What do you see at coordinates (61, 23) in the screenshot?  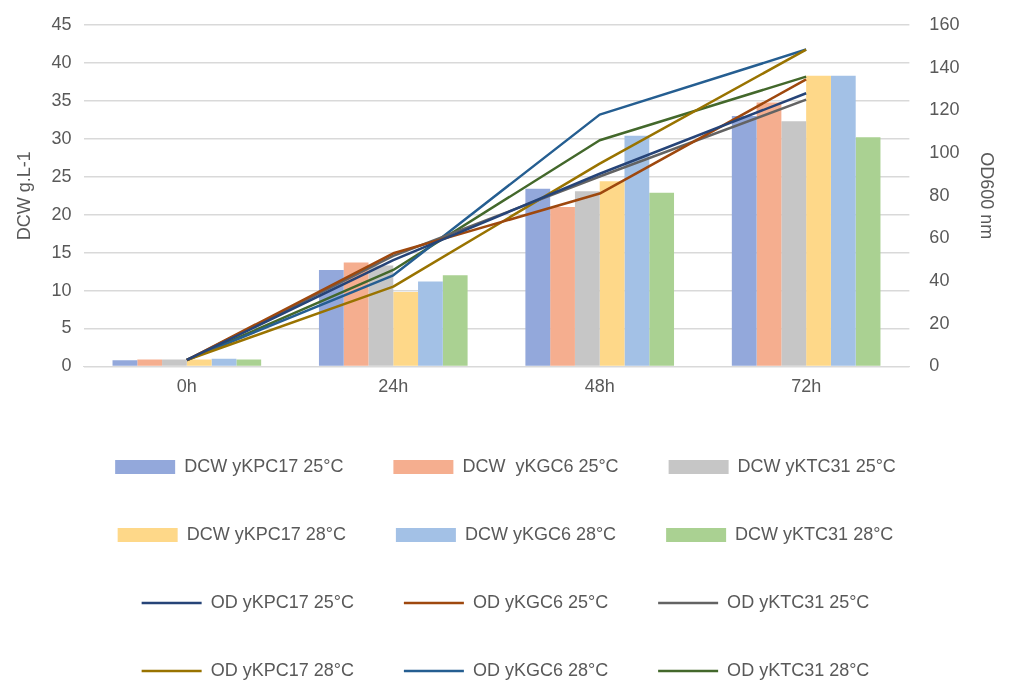 I see `y-tick-label: 45` at bounding box center [61, 23].